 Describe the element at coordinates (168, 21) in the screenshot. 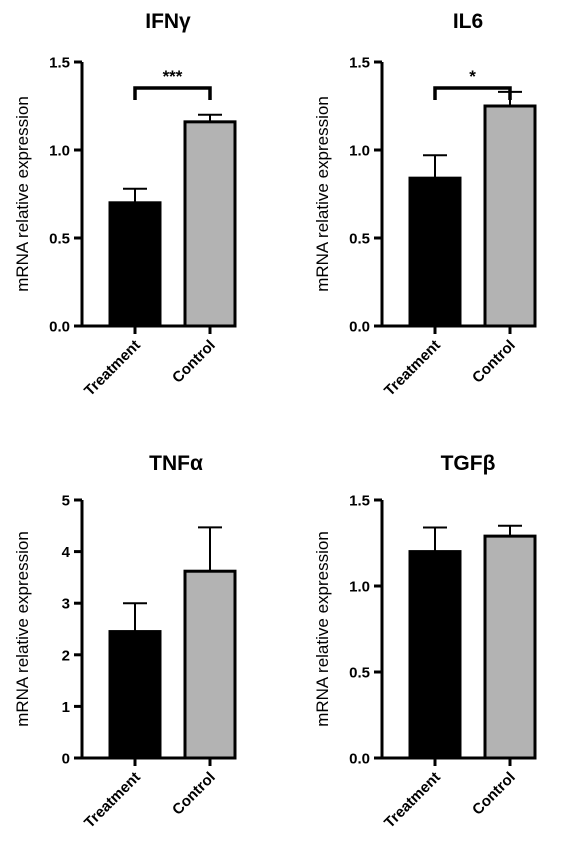

I see `chart-title: IFNγ` at that location.